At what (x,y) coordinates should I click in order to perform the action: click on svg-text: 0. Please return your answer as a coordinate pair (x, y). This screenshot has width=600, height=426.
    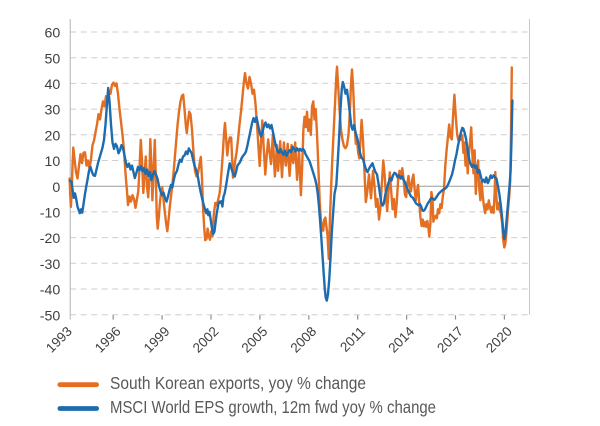
    Looking at the image, I should click on (56, 188).